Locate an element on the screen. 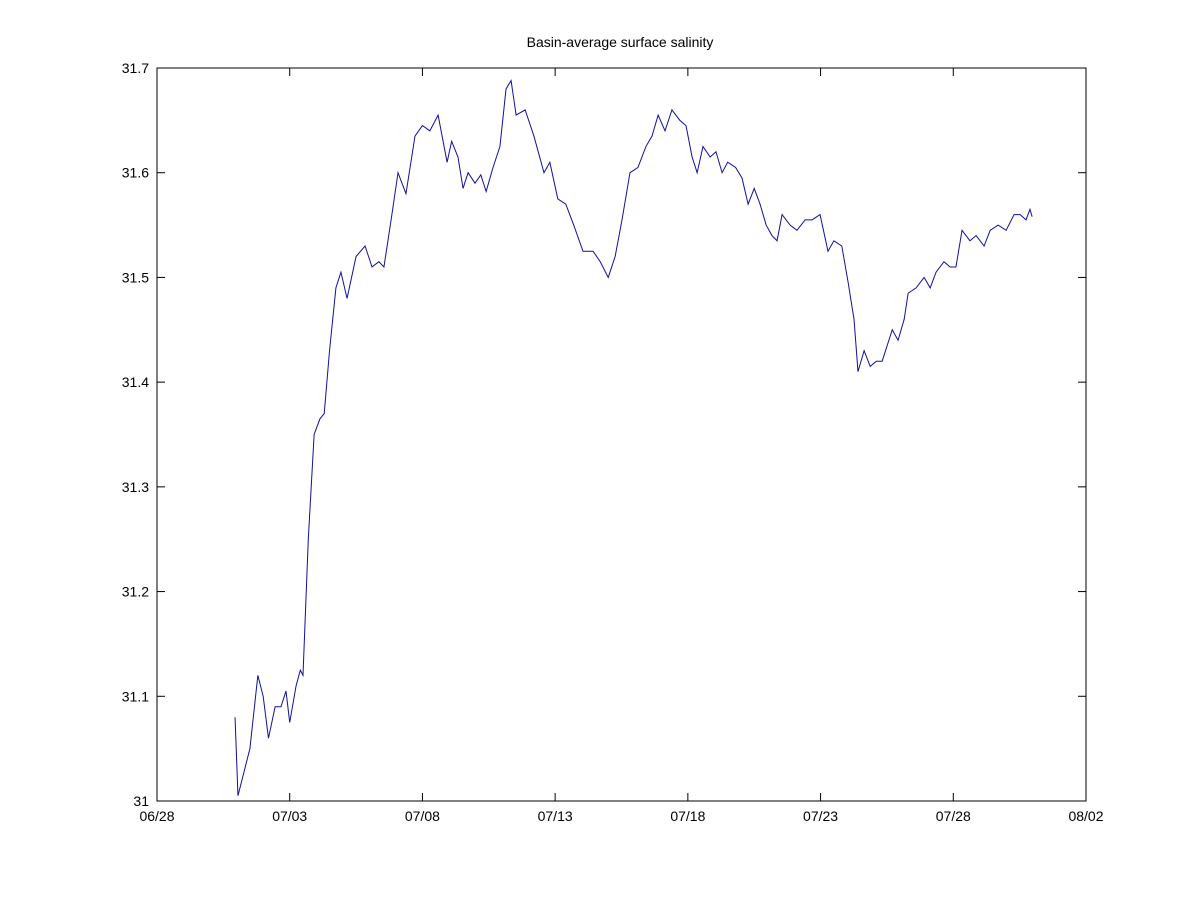  y-tick-label: 31.3 is located at coordinates (135, 487).